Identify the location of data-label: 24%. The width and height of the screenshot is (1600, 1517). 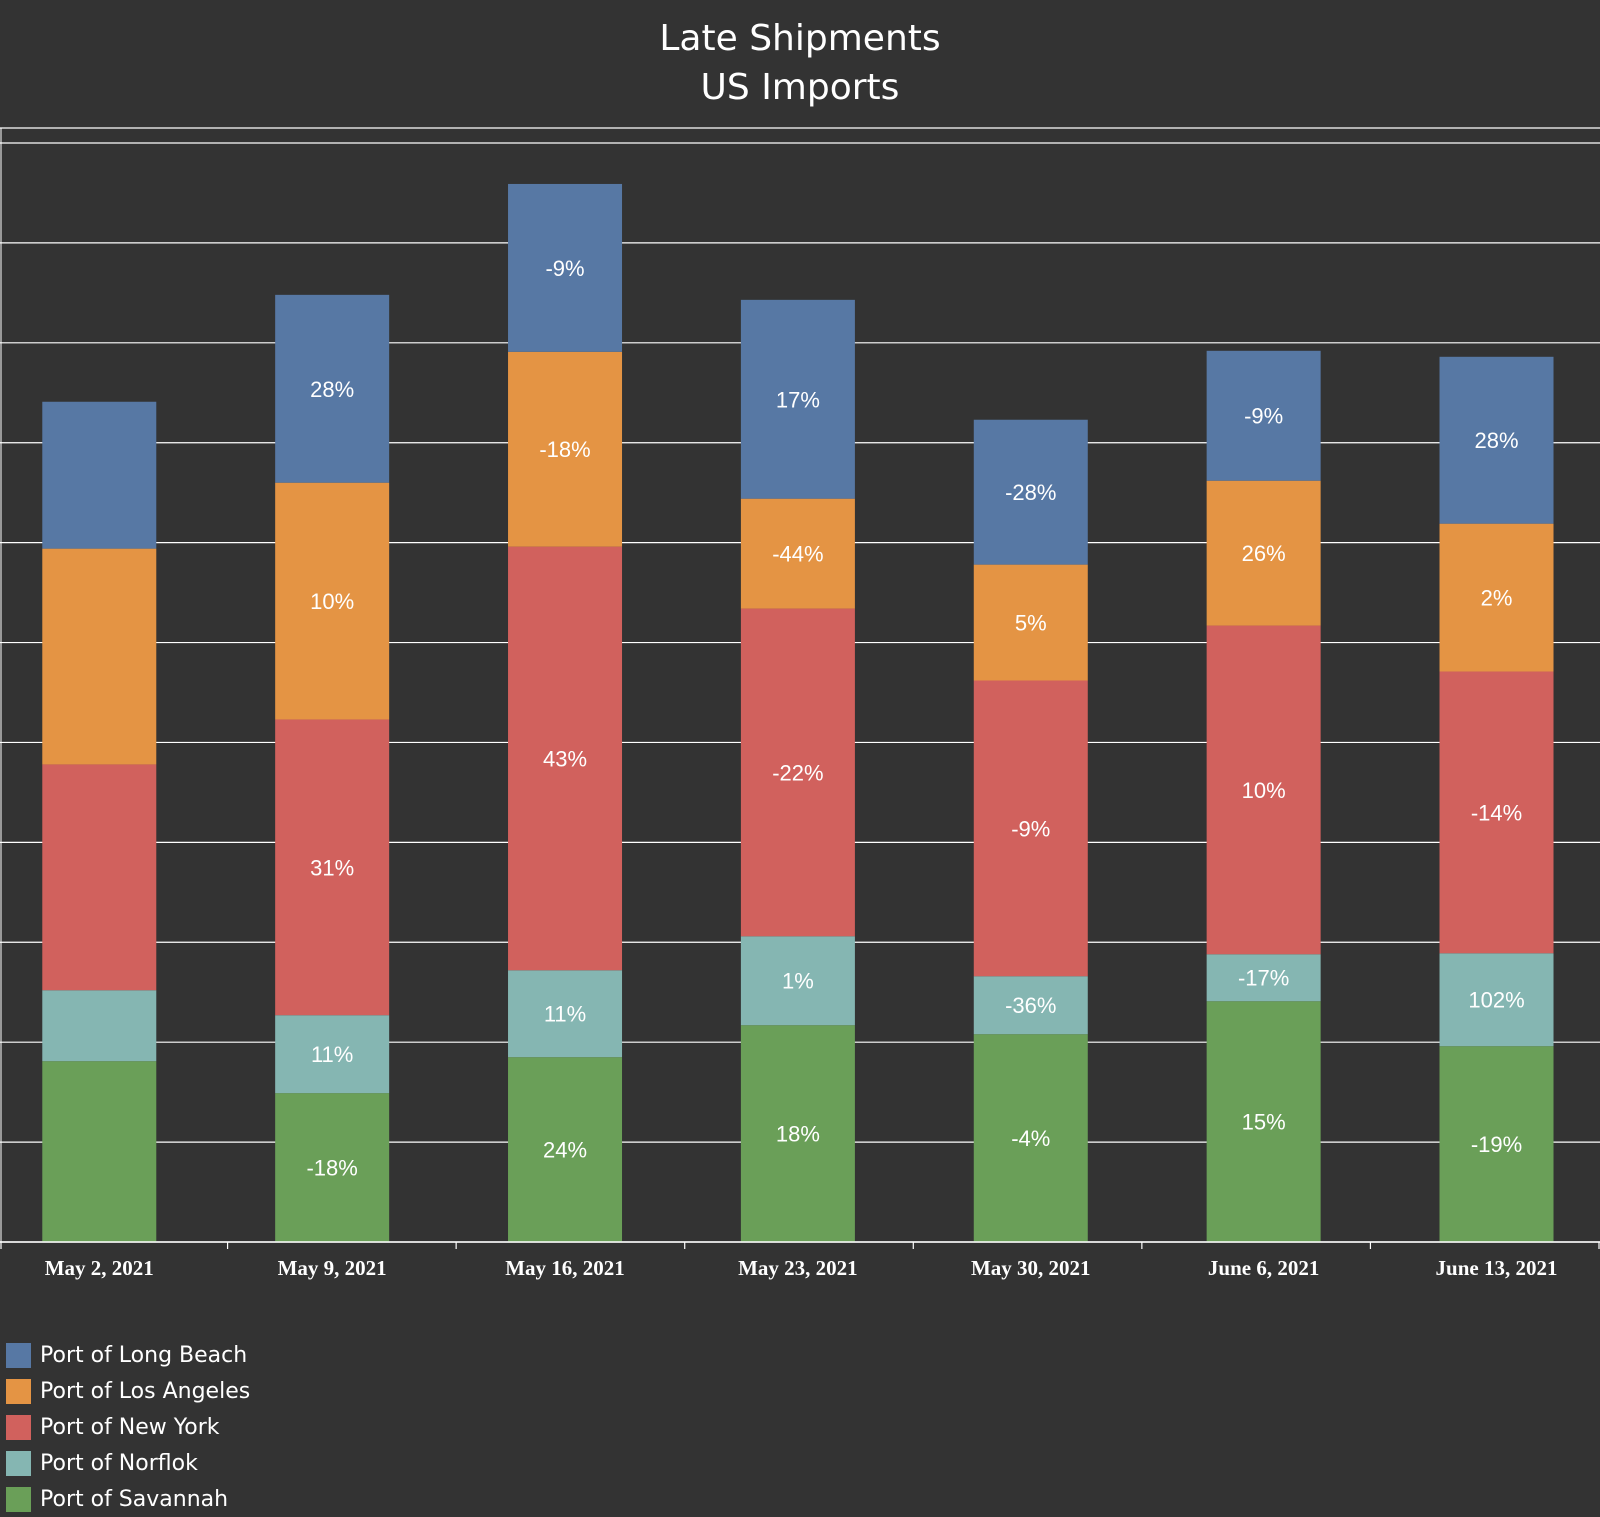
(565, 1150).